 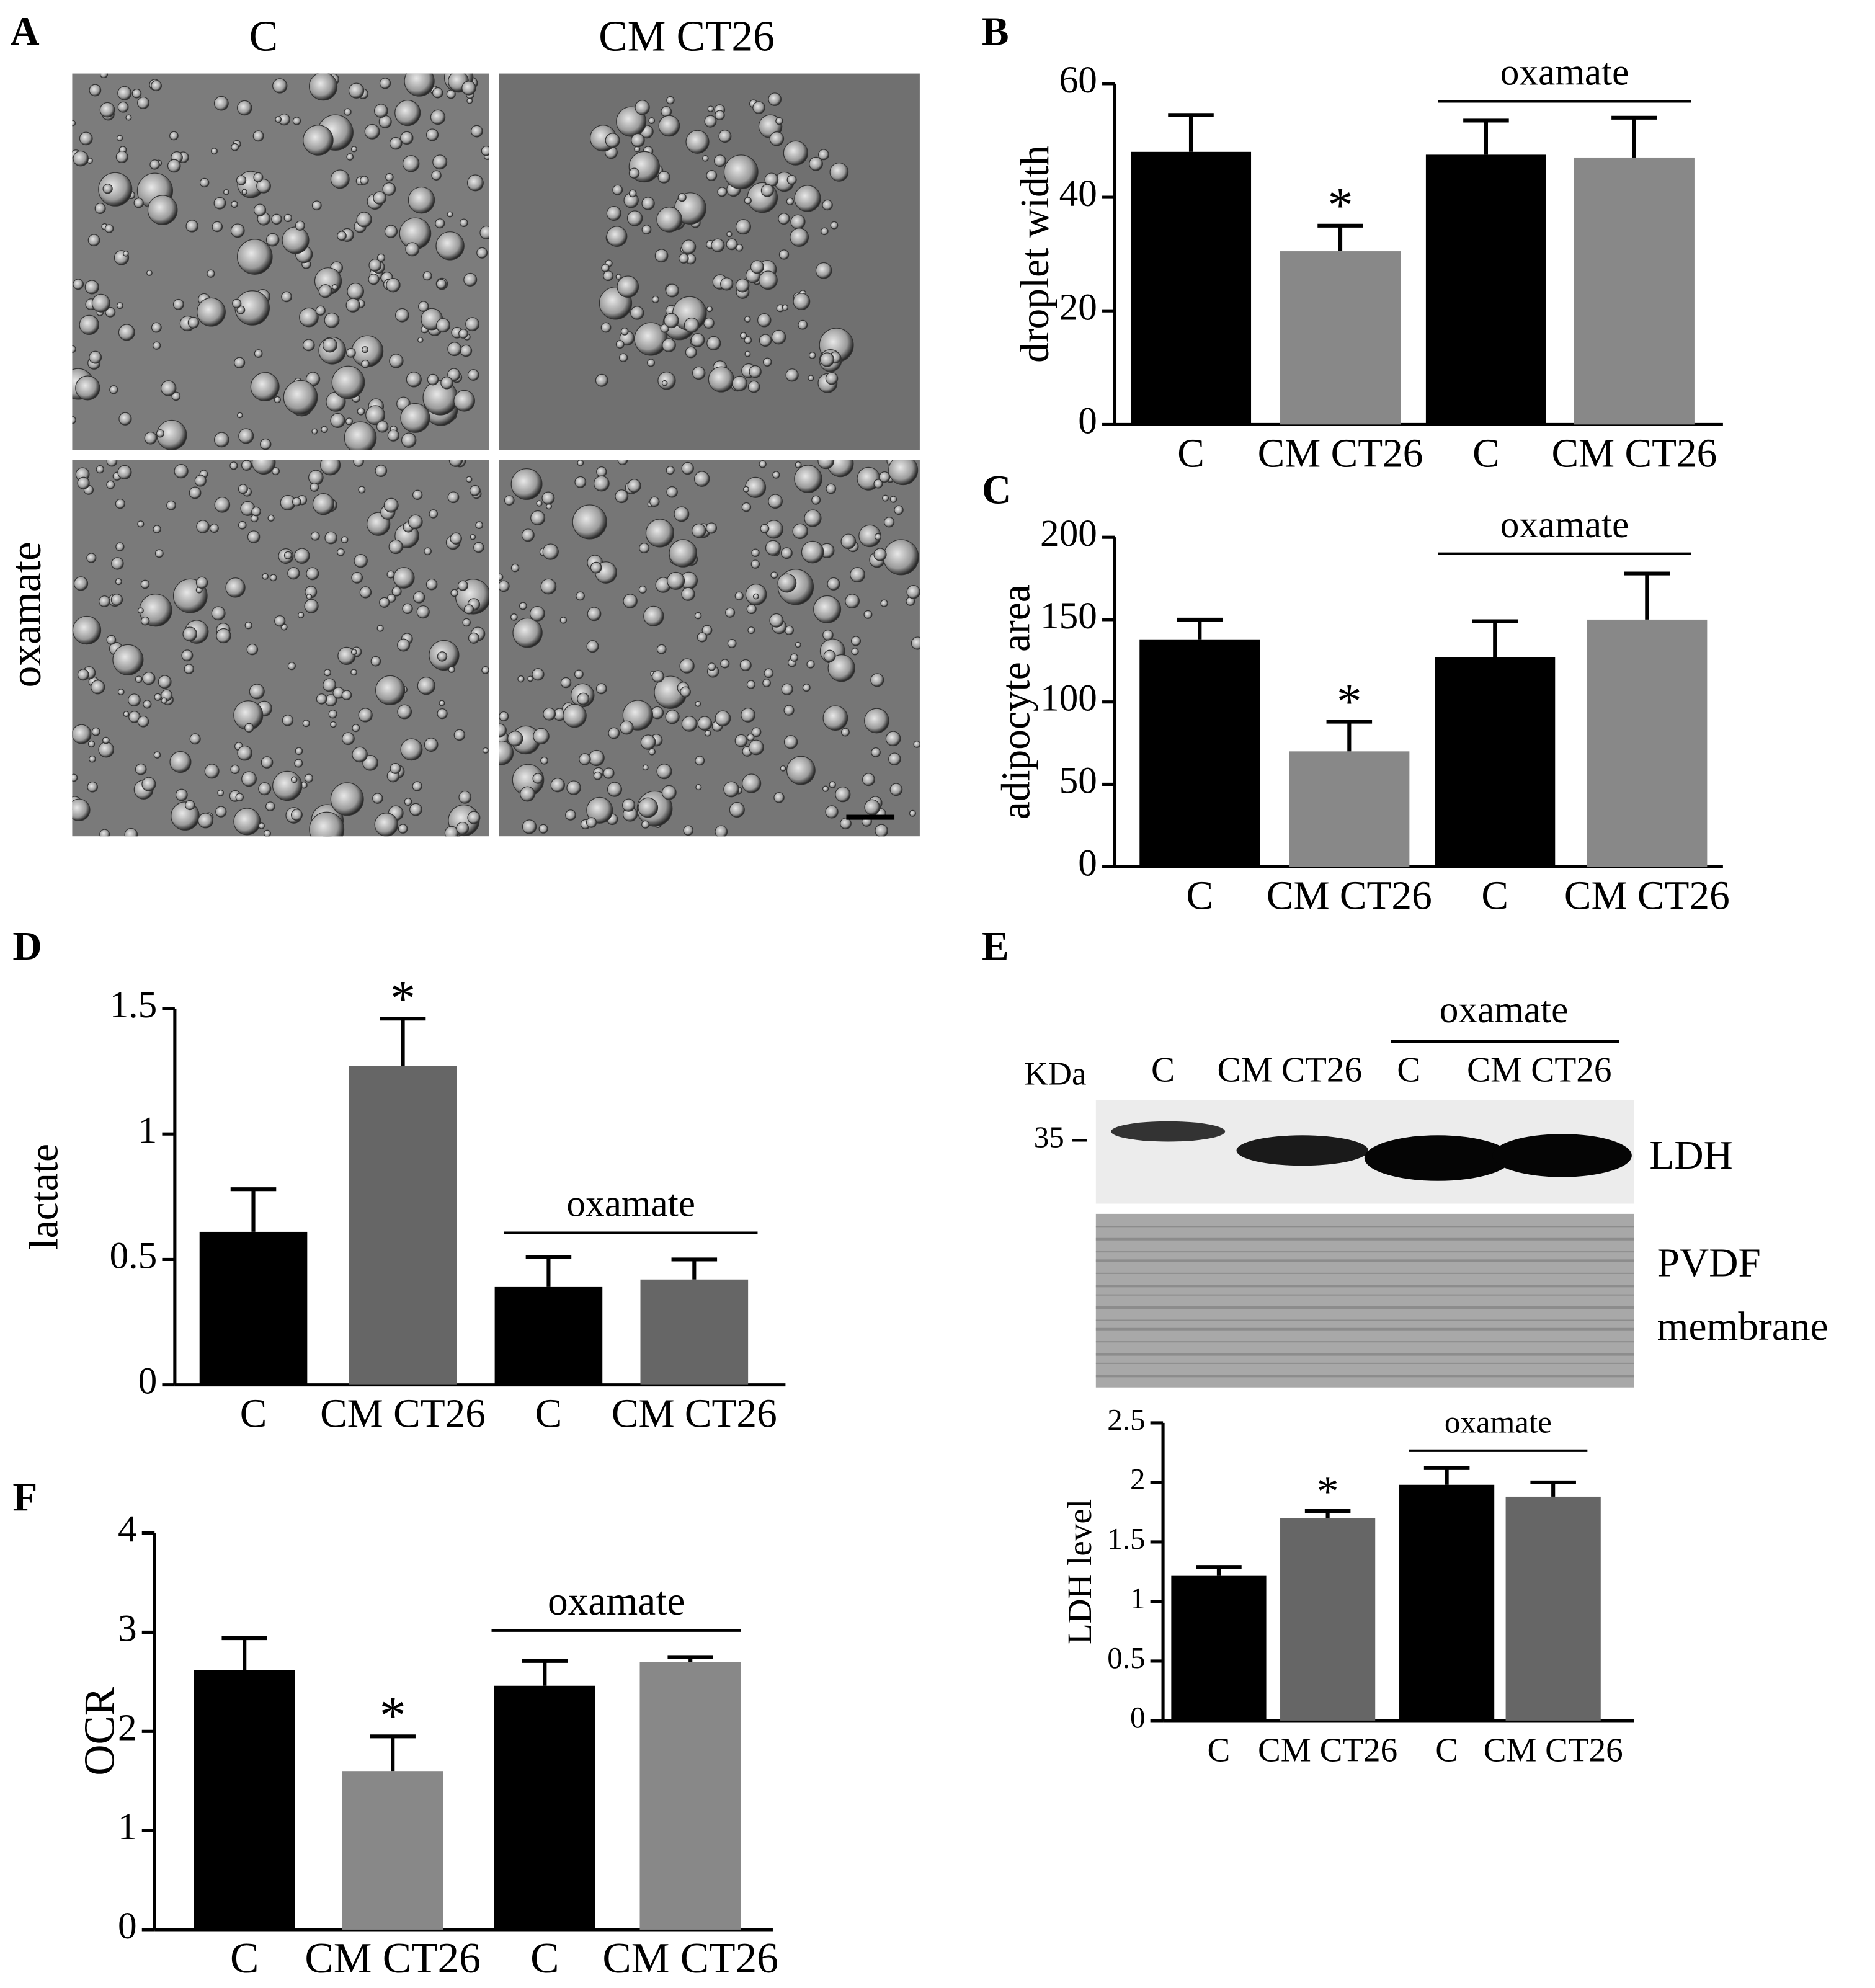 I want to click on marker-label: 35, so click(x=1049, y=1137).